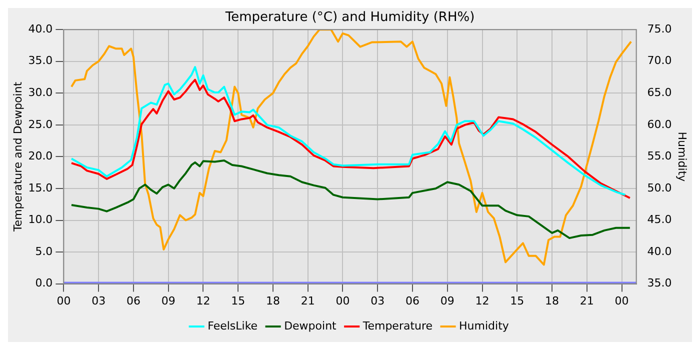 The height and width of the screenshot is (350, 700). Describe the element at coordinates (40, 219) in the screenshot. I see `y-tick-label: 10.0` at that location.